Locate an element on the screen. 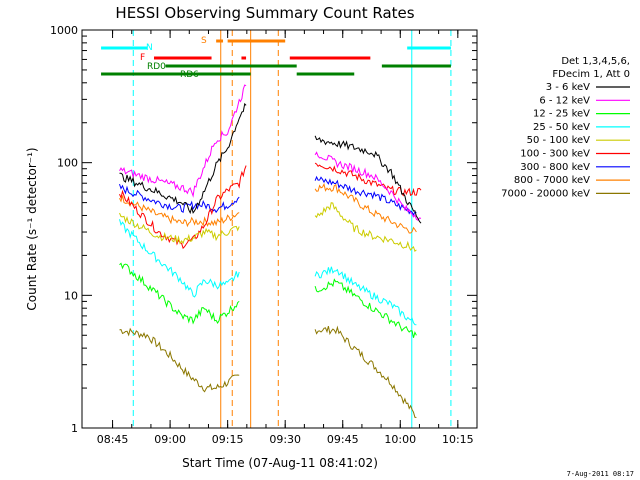 The image size is (640, 480). flag-label-S: S is located at coordinates (204, 41).